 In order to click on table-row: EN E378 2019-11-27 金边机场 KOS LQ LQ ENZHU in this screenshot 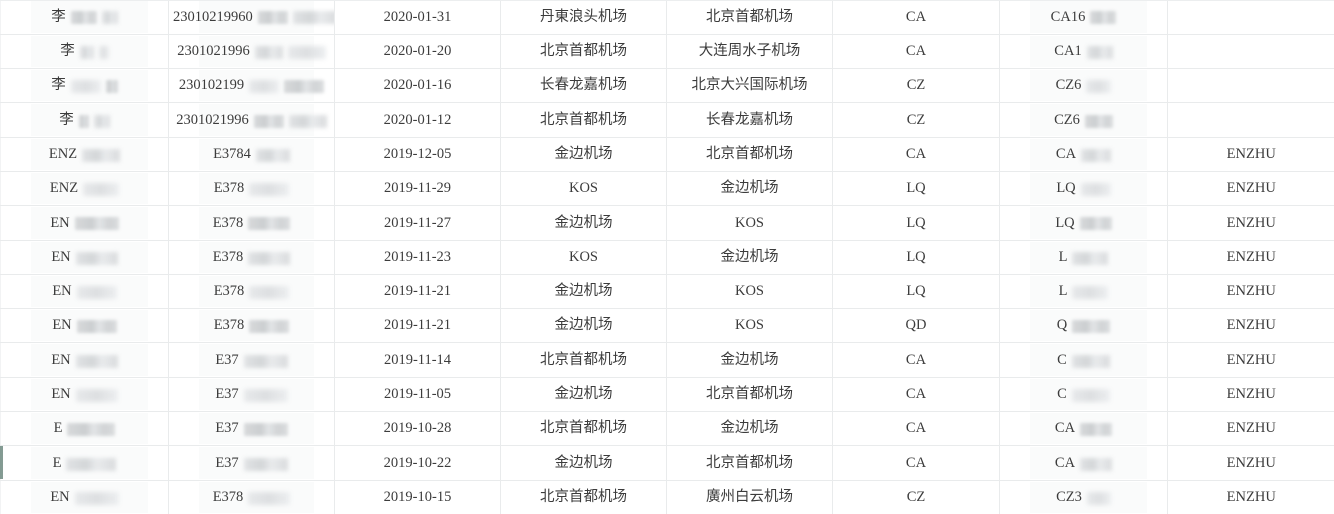, I will do `click(667, 223)`.